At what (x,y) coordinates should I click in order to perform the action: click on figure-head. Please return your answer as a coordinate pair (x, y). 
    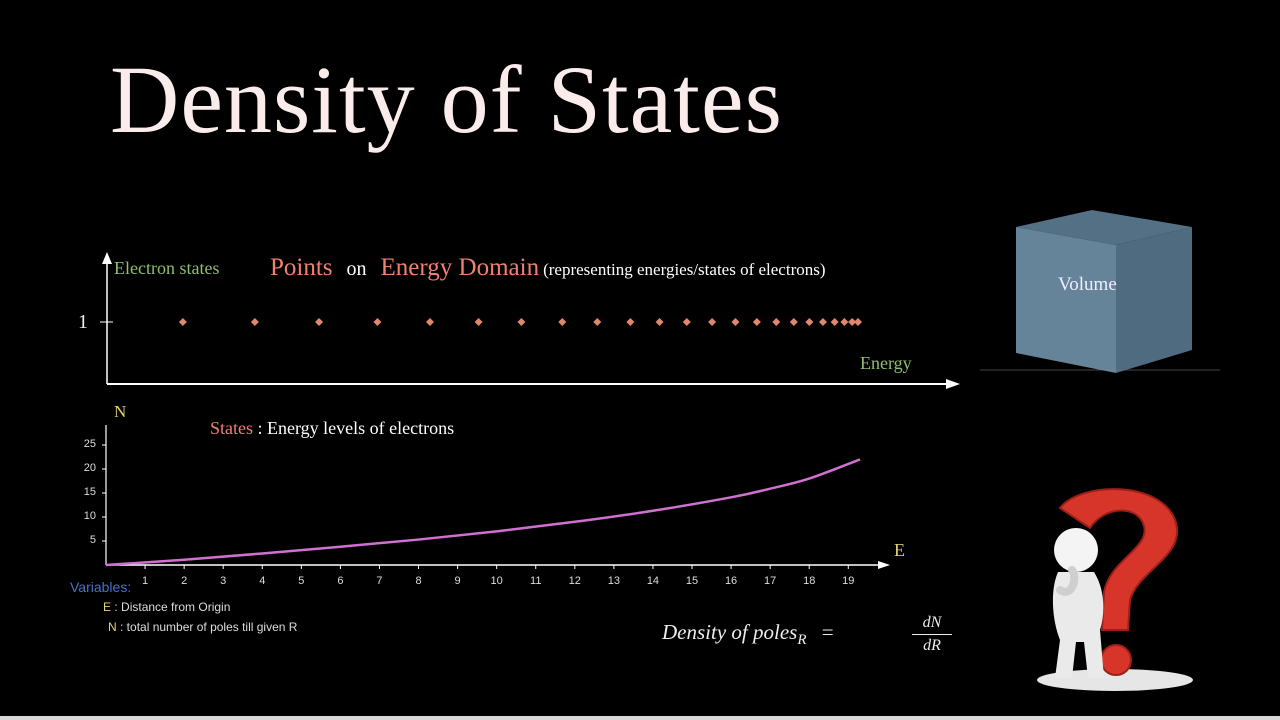
    Looking at the image, I should click on (1076, 550).